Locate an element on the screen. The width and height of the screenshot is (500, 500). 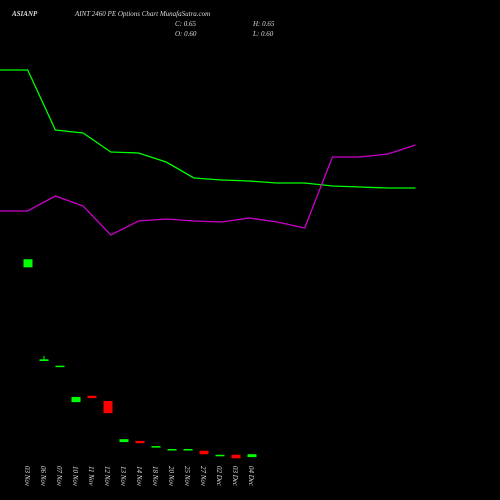
x-tick-label: 18 Nov is located at coordinates (155, 476).